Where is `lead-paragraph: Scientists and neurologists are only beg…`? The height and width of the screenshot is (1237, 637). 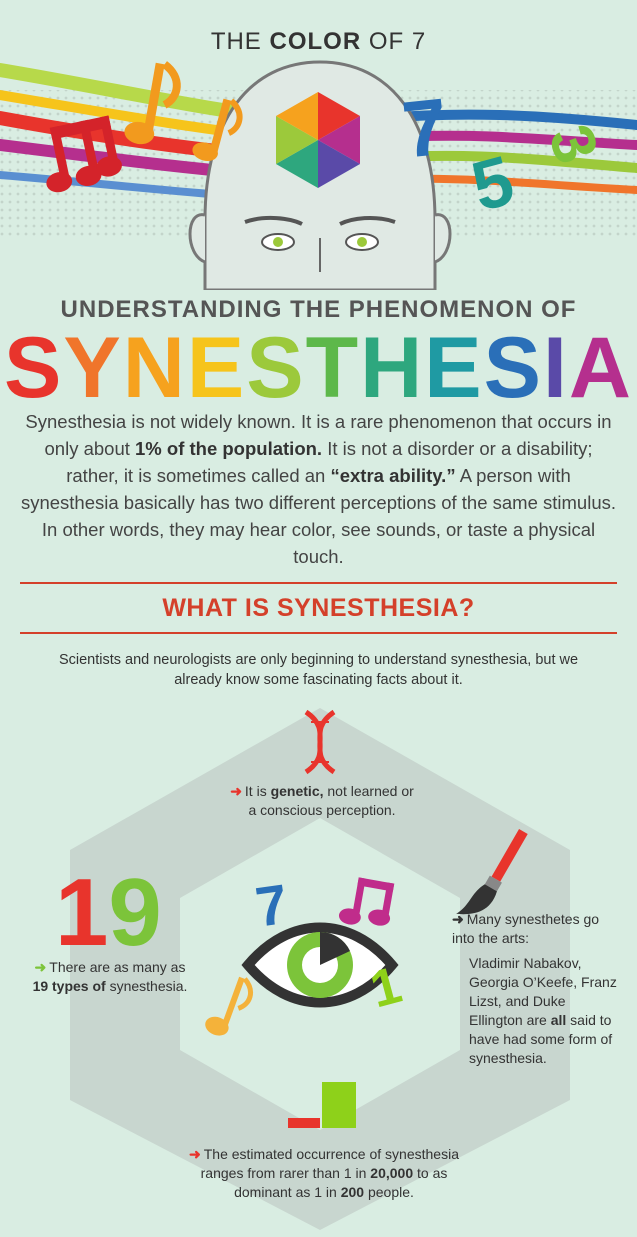
lead-paragraph: Scientists and neurologists are only beg… is located at coordinates (318, 670).